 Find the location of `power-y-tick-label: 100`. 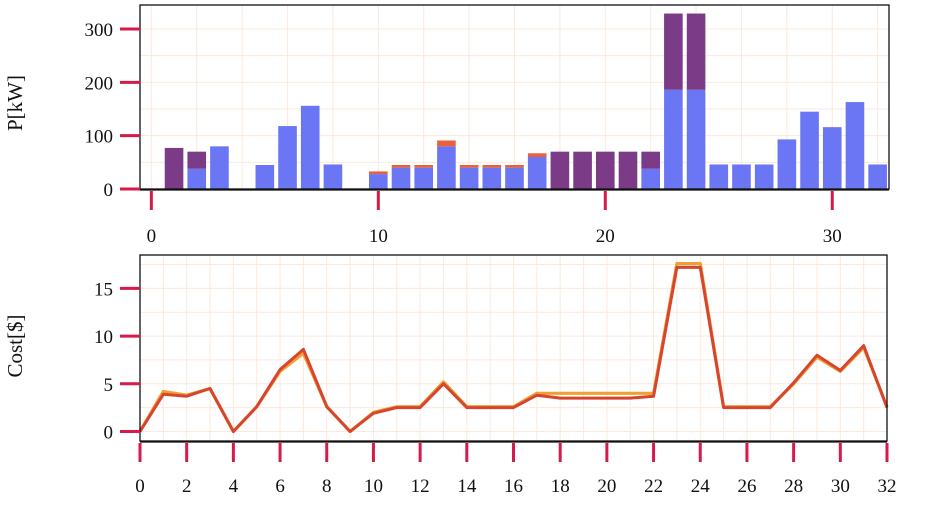

power-y-tick-label: 100 is located at coordinates (99, 137).